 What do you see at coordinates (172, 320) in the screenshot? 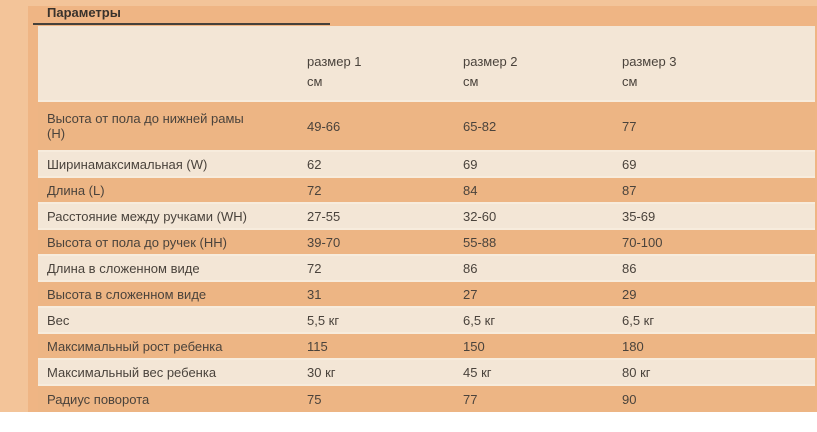
I see `parameter-label-cell: Вес` at bounding box center [172, 320].